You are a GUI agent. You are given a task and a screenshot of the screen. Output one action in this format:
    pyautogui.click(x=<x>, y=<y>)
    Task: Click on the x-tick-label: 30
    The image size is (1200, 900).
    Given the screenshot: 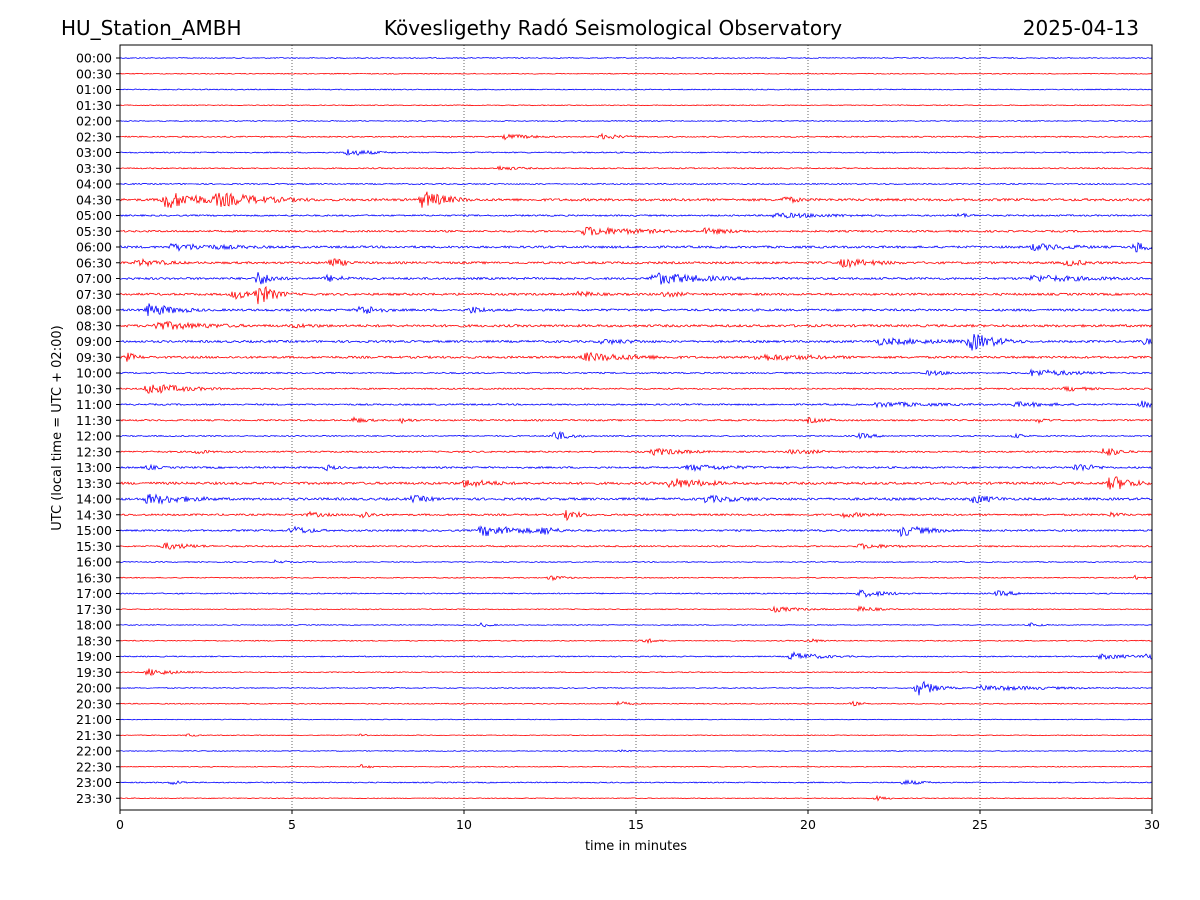 What is the action you would take?
    pyautogui.click(x=1152, y=824)
    